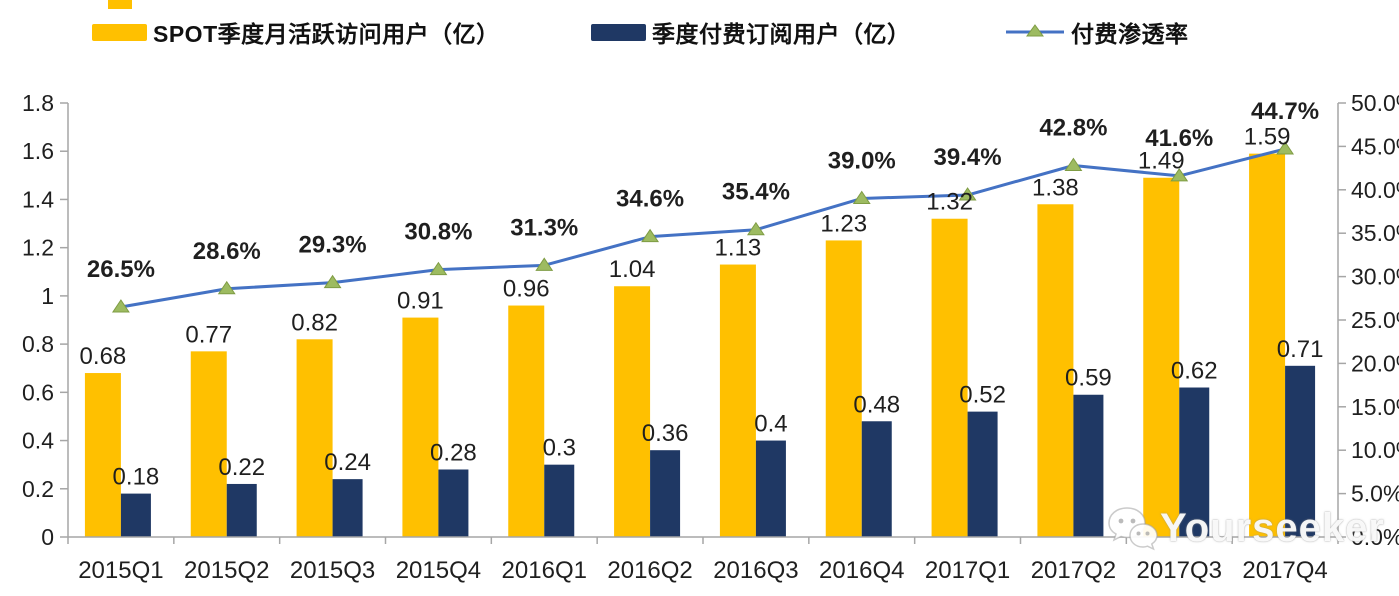 The width and height of the screenshot is (1399, 596). What do you see at coordinates (1285, 111) in the screenshot?
I see `penetration-percent-label: 44.7%` at bounding box center [1285, 111].